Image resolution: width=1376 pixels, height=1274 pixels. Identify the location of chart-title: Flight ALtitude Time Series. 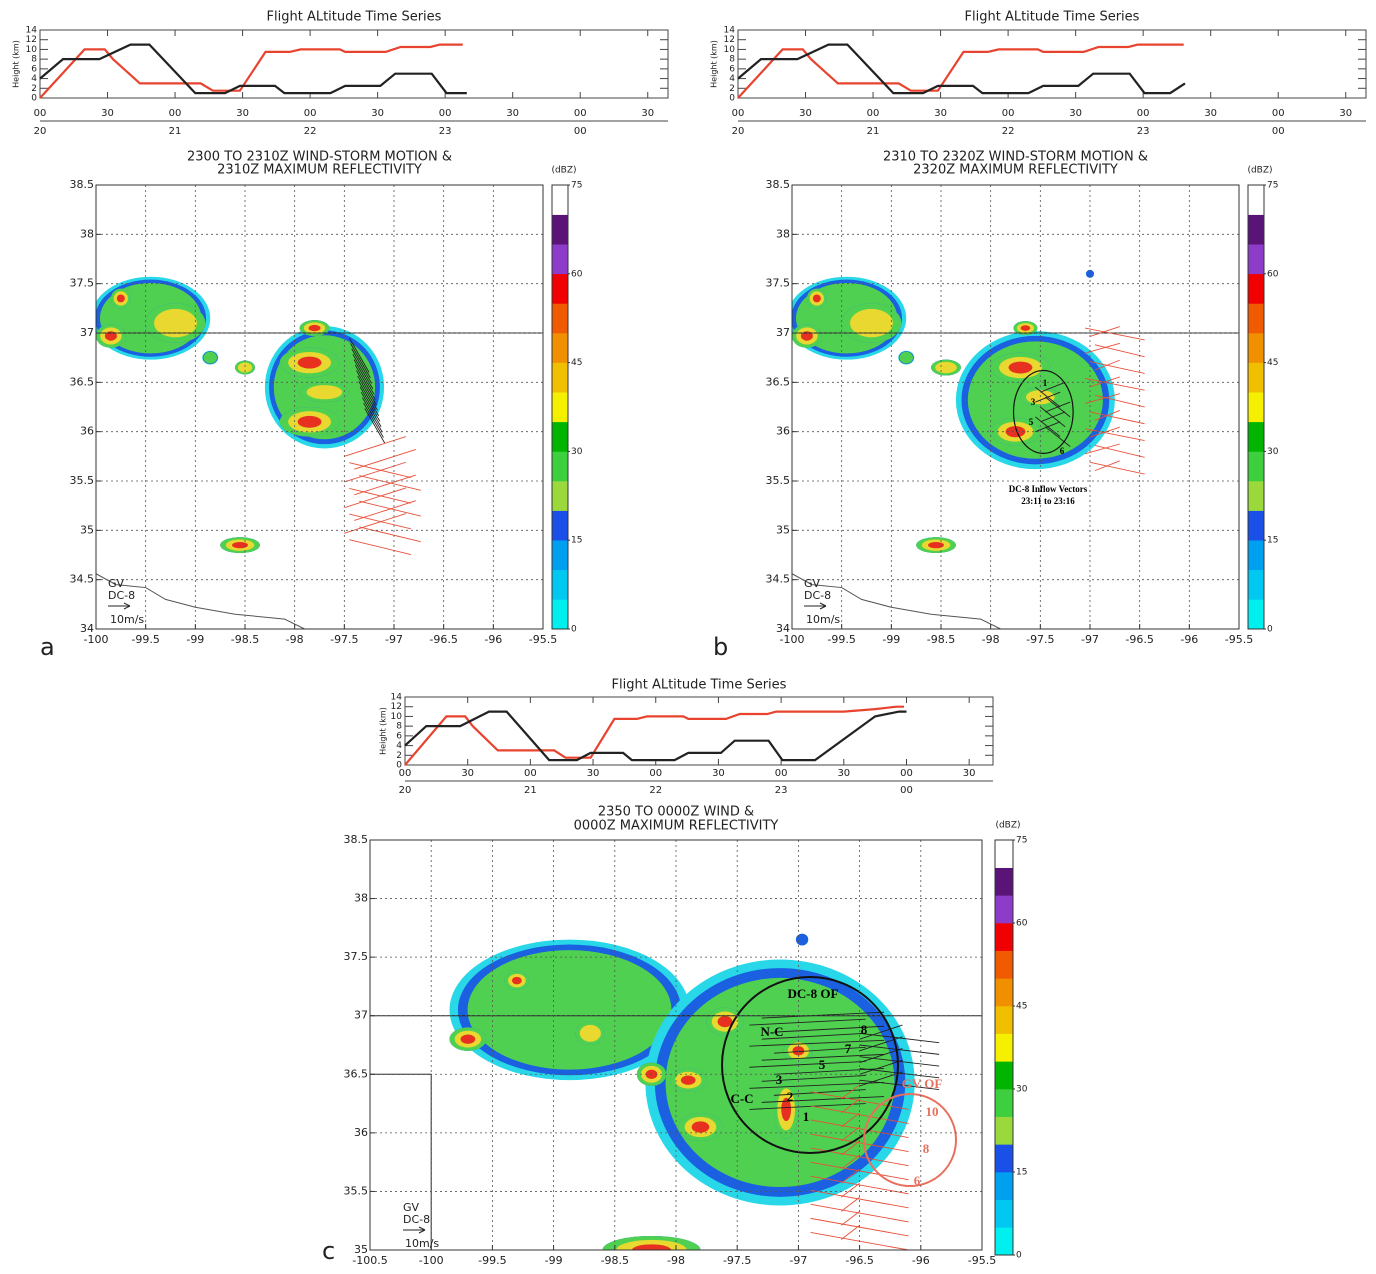
(354, 17).